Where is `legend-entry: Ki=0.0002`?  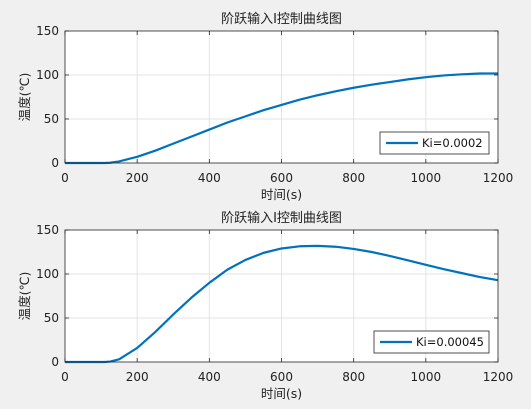
legend-entry: Ki=0.0002 is located at coordinates (452, 143).